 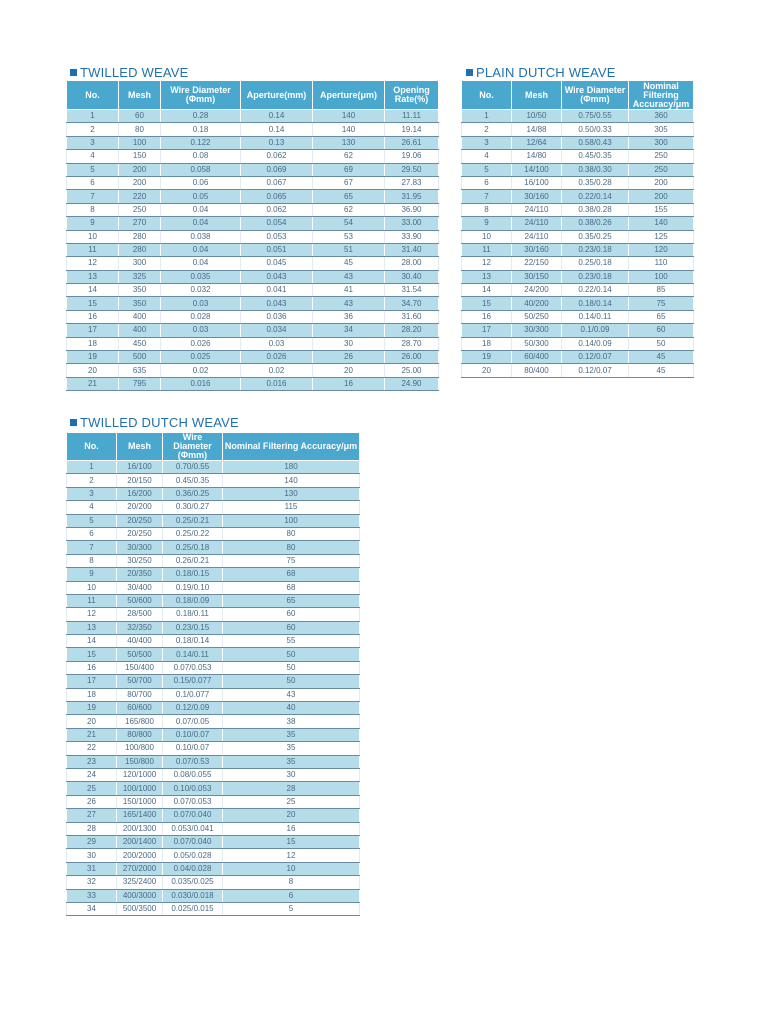 I want to click on column-header: No., so click(x=92, y=95).